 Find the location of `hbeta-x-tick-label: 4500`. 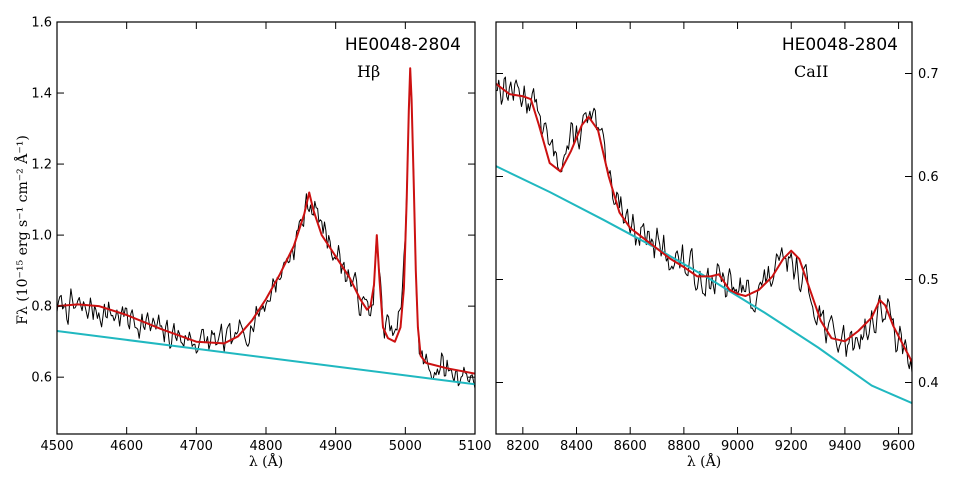

hbeta-x-tick-label: 4500 is located at coordinates (56, 446).